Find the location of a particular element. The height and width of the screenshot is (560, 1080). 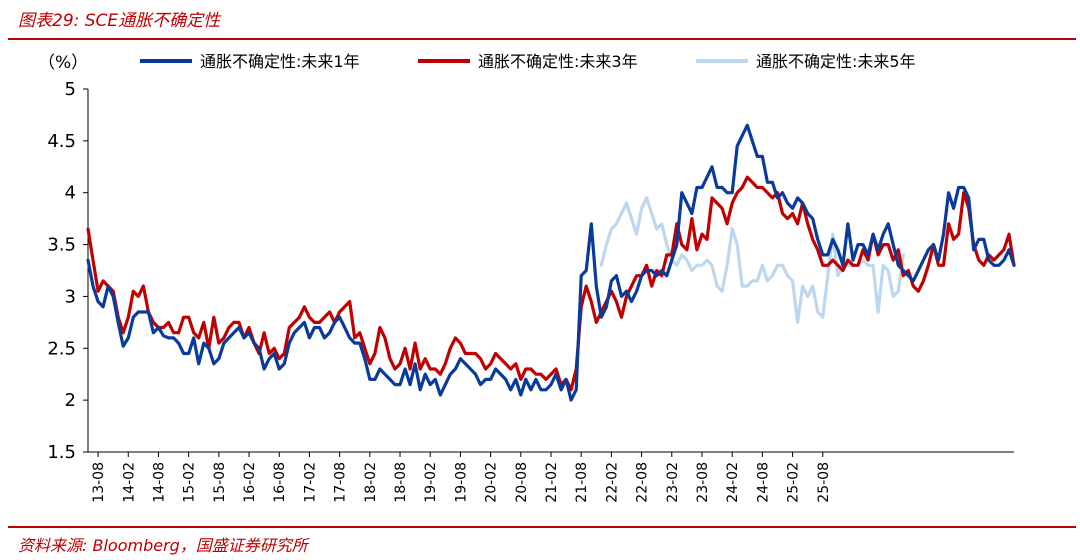

x-tick-label: 22-08 is located at coordinates (643, 482).